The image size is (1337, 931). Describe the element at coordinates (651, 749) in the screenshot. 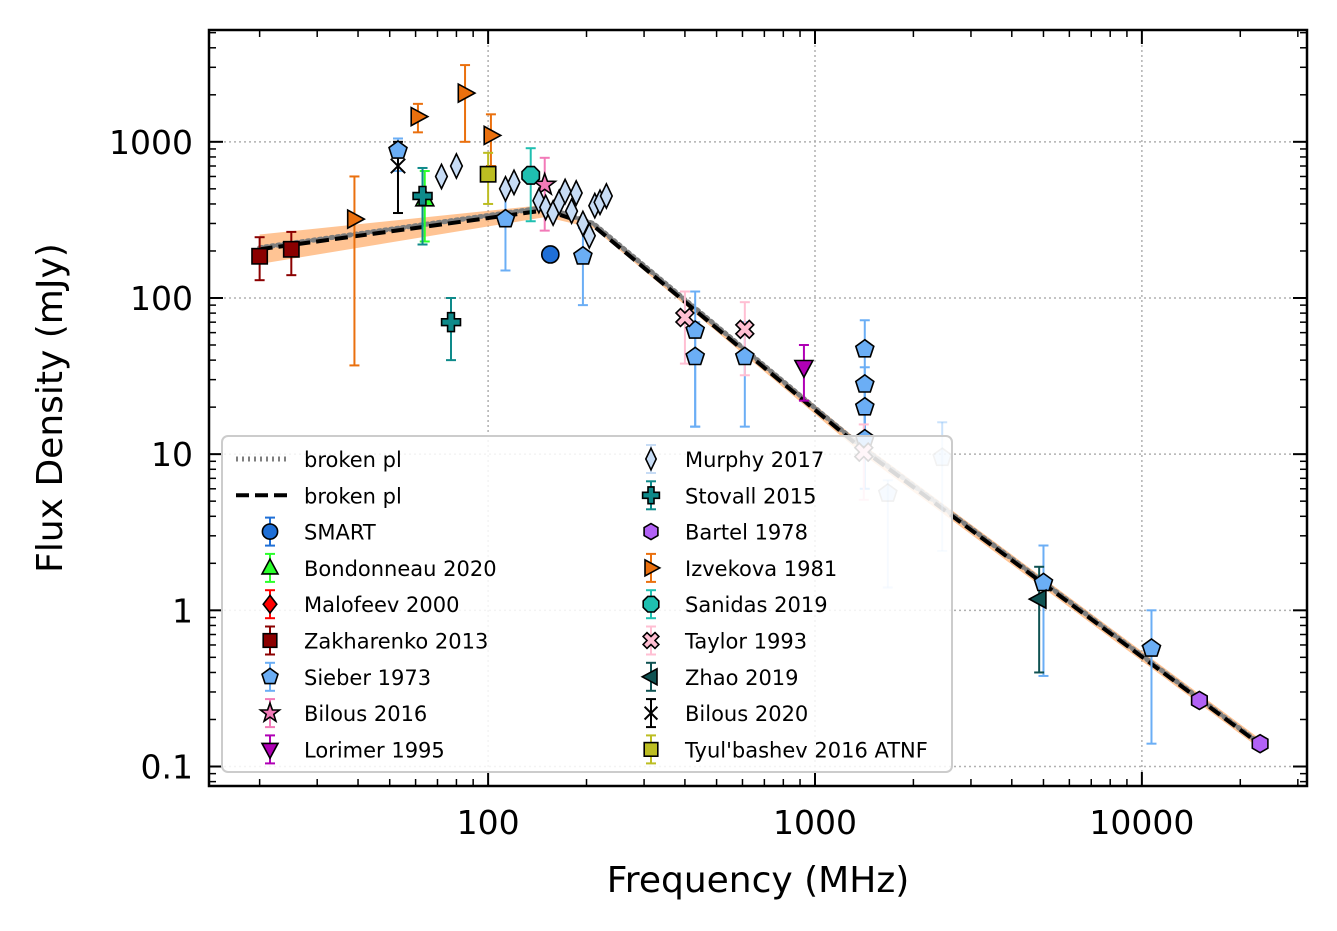

I see `legend-marker-tyul-bashev-2016-atnf` at that location.